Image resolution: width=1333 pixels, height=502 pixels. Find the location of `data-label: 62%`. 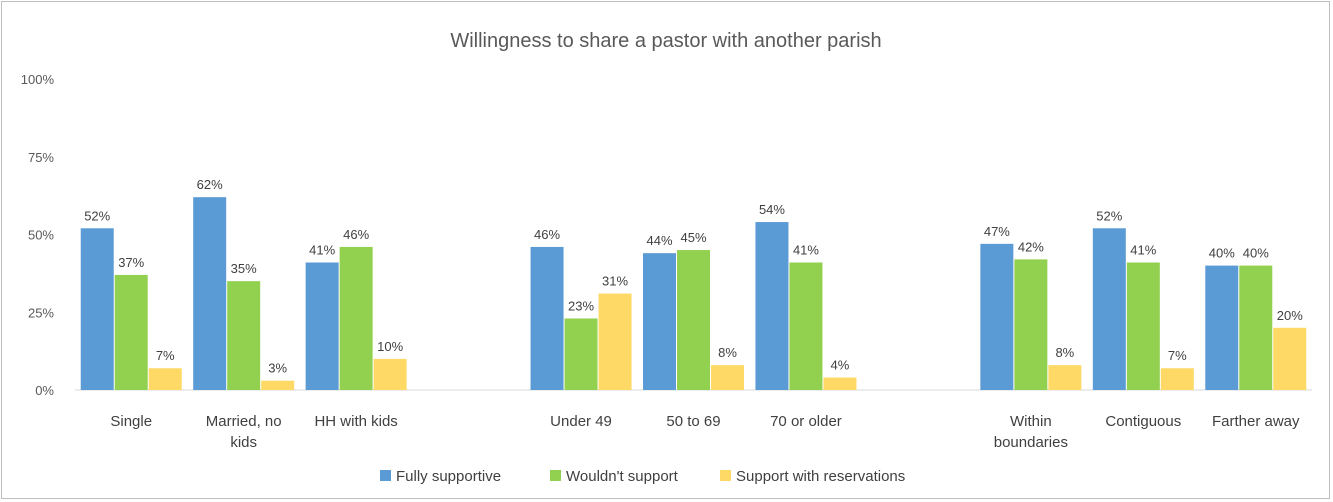

data-label: 62% is located at coordinates (210, 184).